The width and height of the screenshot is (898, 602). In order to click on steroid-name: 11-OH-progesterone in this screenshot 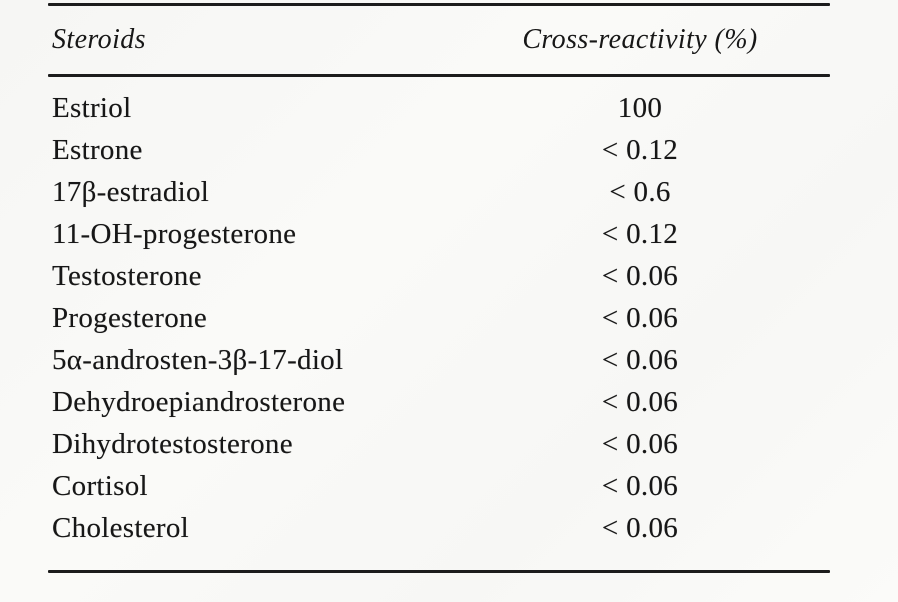, I will do `click(174, 233)`.